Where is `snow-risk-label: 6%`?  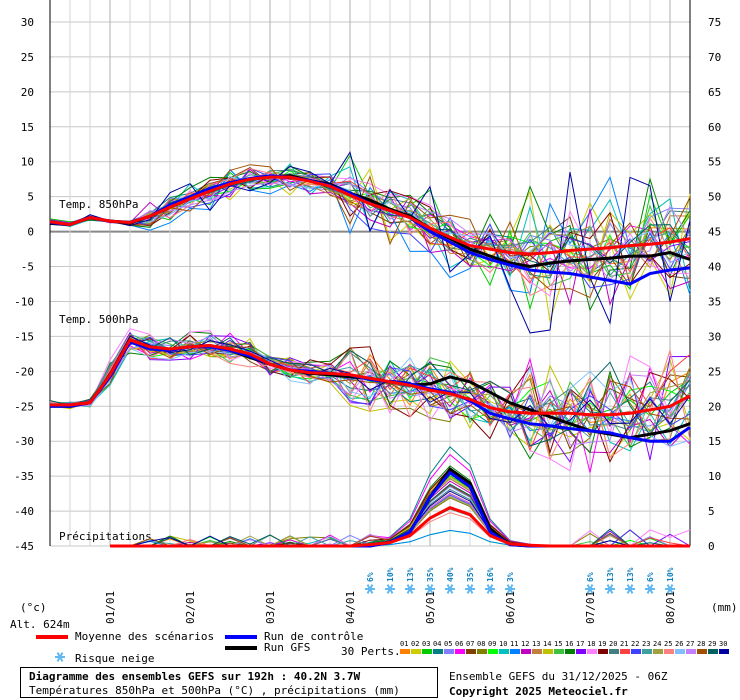 snow-risk-label: 6% is located at coordinates (650, 577).